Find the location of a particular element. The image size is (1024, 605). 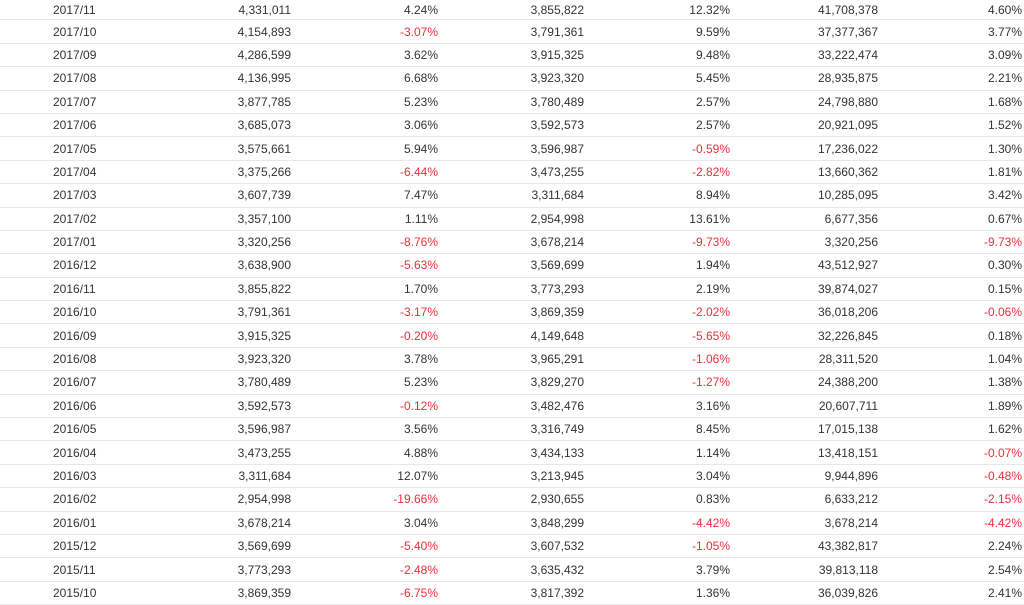

change-cell: 3.62% is located at coordinates (420, 54).